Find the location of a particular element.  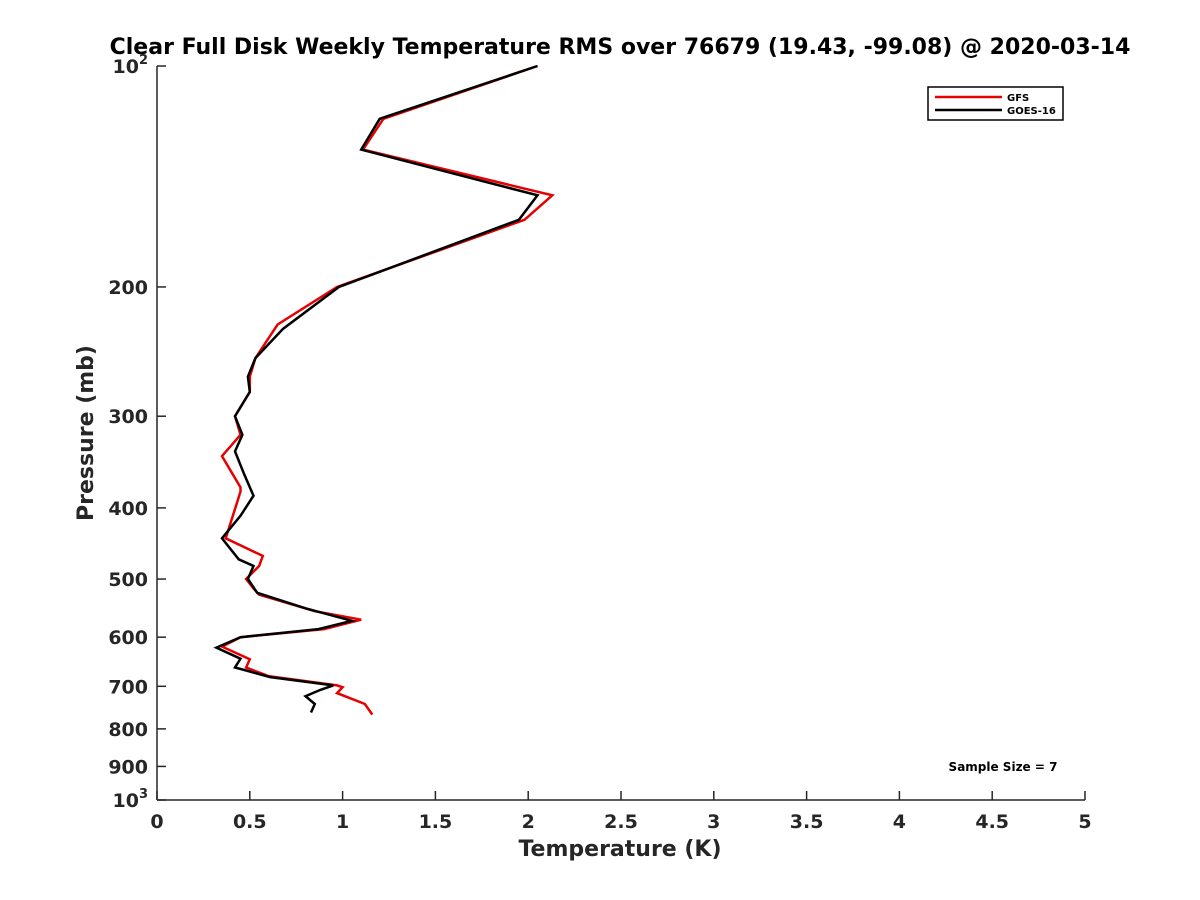

legend-label-goes16: GOES-16 is located at coordinates (1031, 111).